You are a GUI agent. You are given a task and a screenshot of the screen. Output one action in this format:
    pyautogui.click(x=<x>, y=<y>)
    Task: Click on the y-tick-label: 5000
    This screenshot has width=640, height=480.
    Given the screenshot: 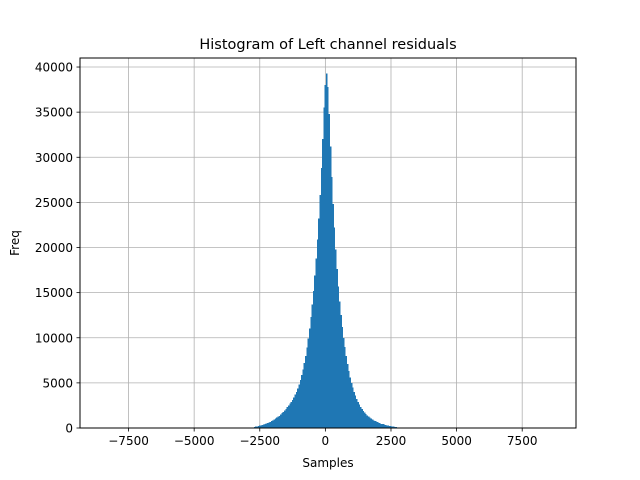 What is the action you would take?
    pyautogui.click(x=57, y=383)
    